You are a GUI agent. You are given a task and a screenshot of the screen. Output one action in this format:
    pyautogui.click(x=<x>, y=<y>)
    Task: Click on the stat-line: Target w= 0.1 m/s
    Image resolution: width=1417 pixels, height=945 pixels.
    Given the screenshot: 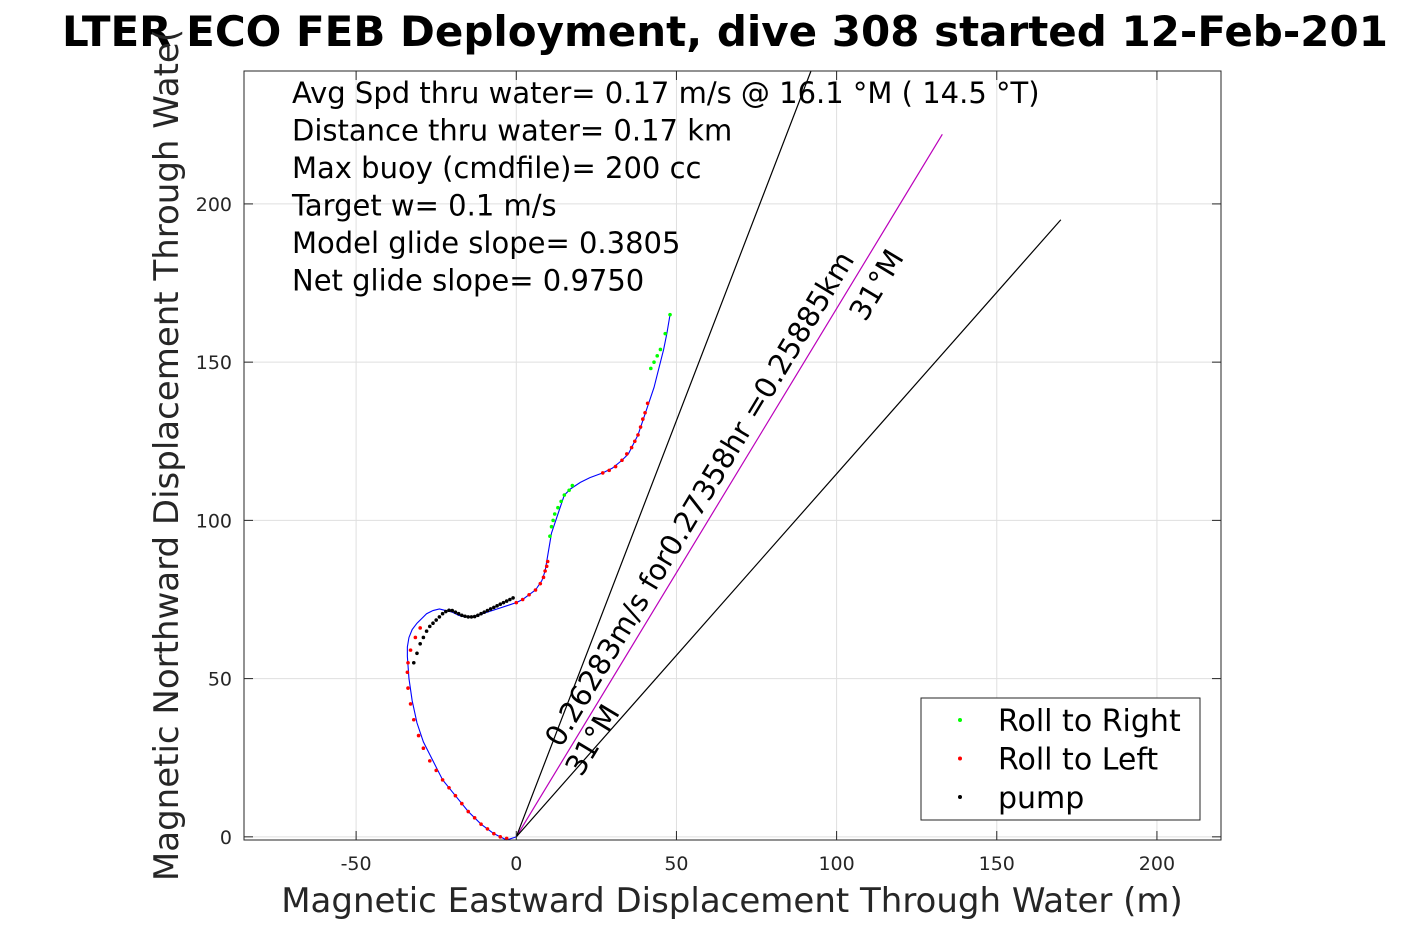 What is the action you would take?
    pyautogui.click(x=424, y=206)
    